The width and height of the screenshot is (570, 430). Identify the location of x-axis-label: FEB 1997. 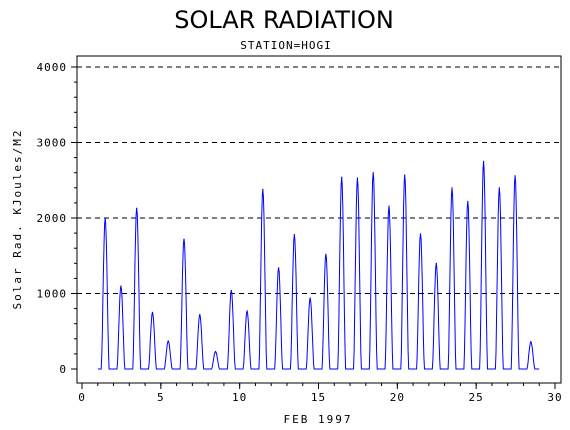
(318, 419).